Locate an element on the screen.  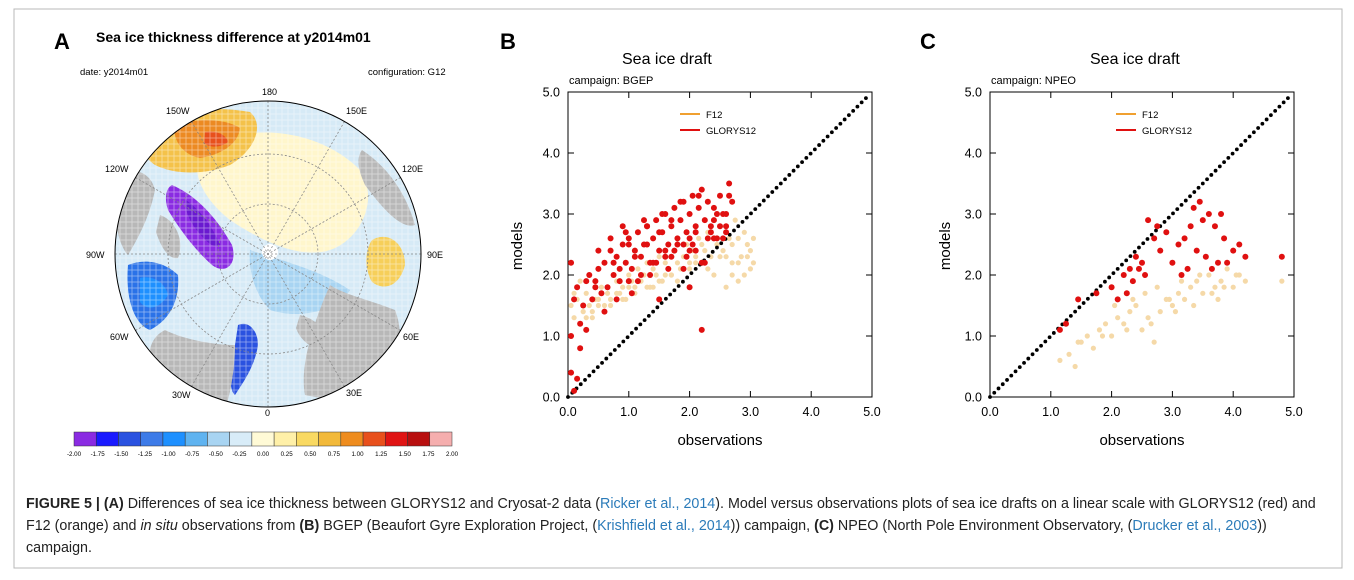
panel-a-title: Sea ice thickness difference at y2014m01 is located at coordinates (233, 37).